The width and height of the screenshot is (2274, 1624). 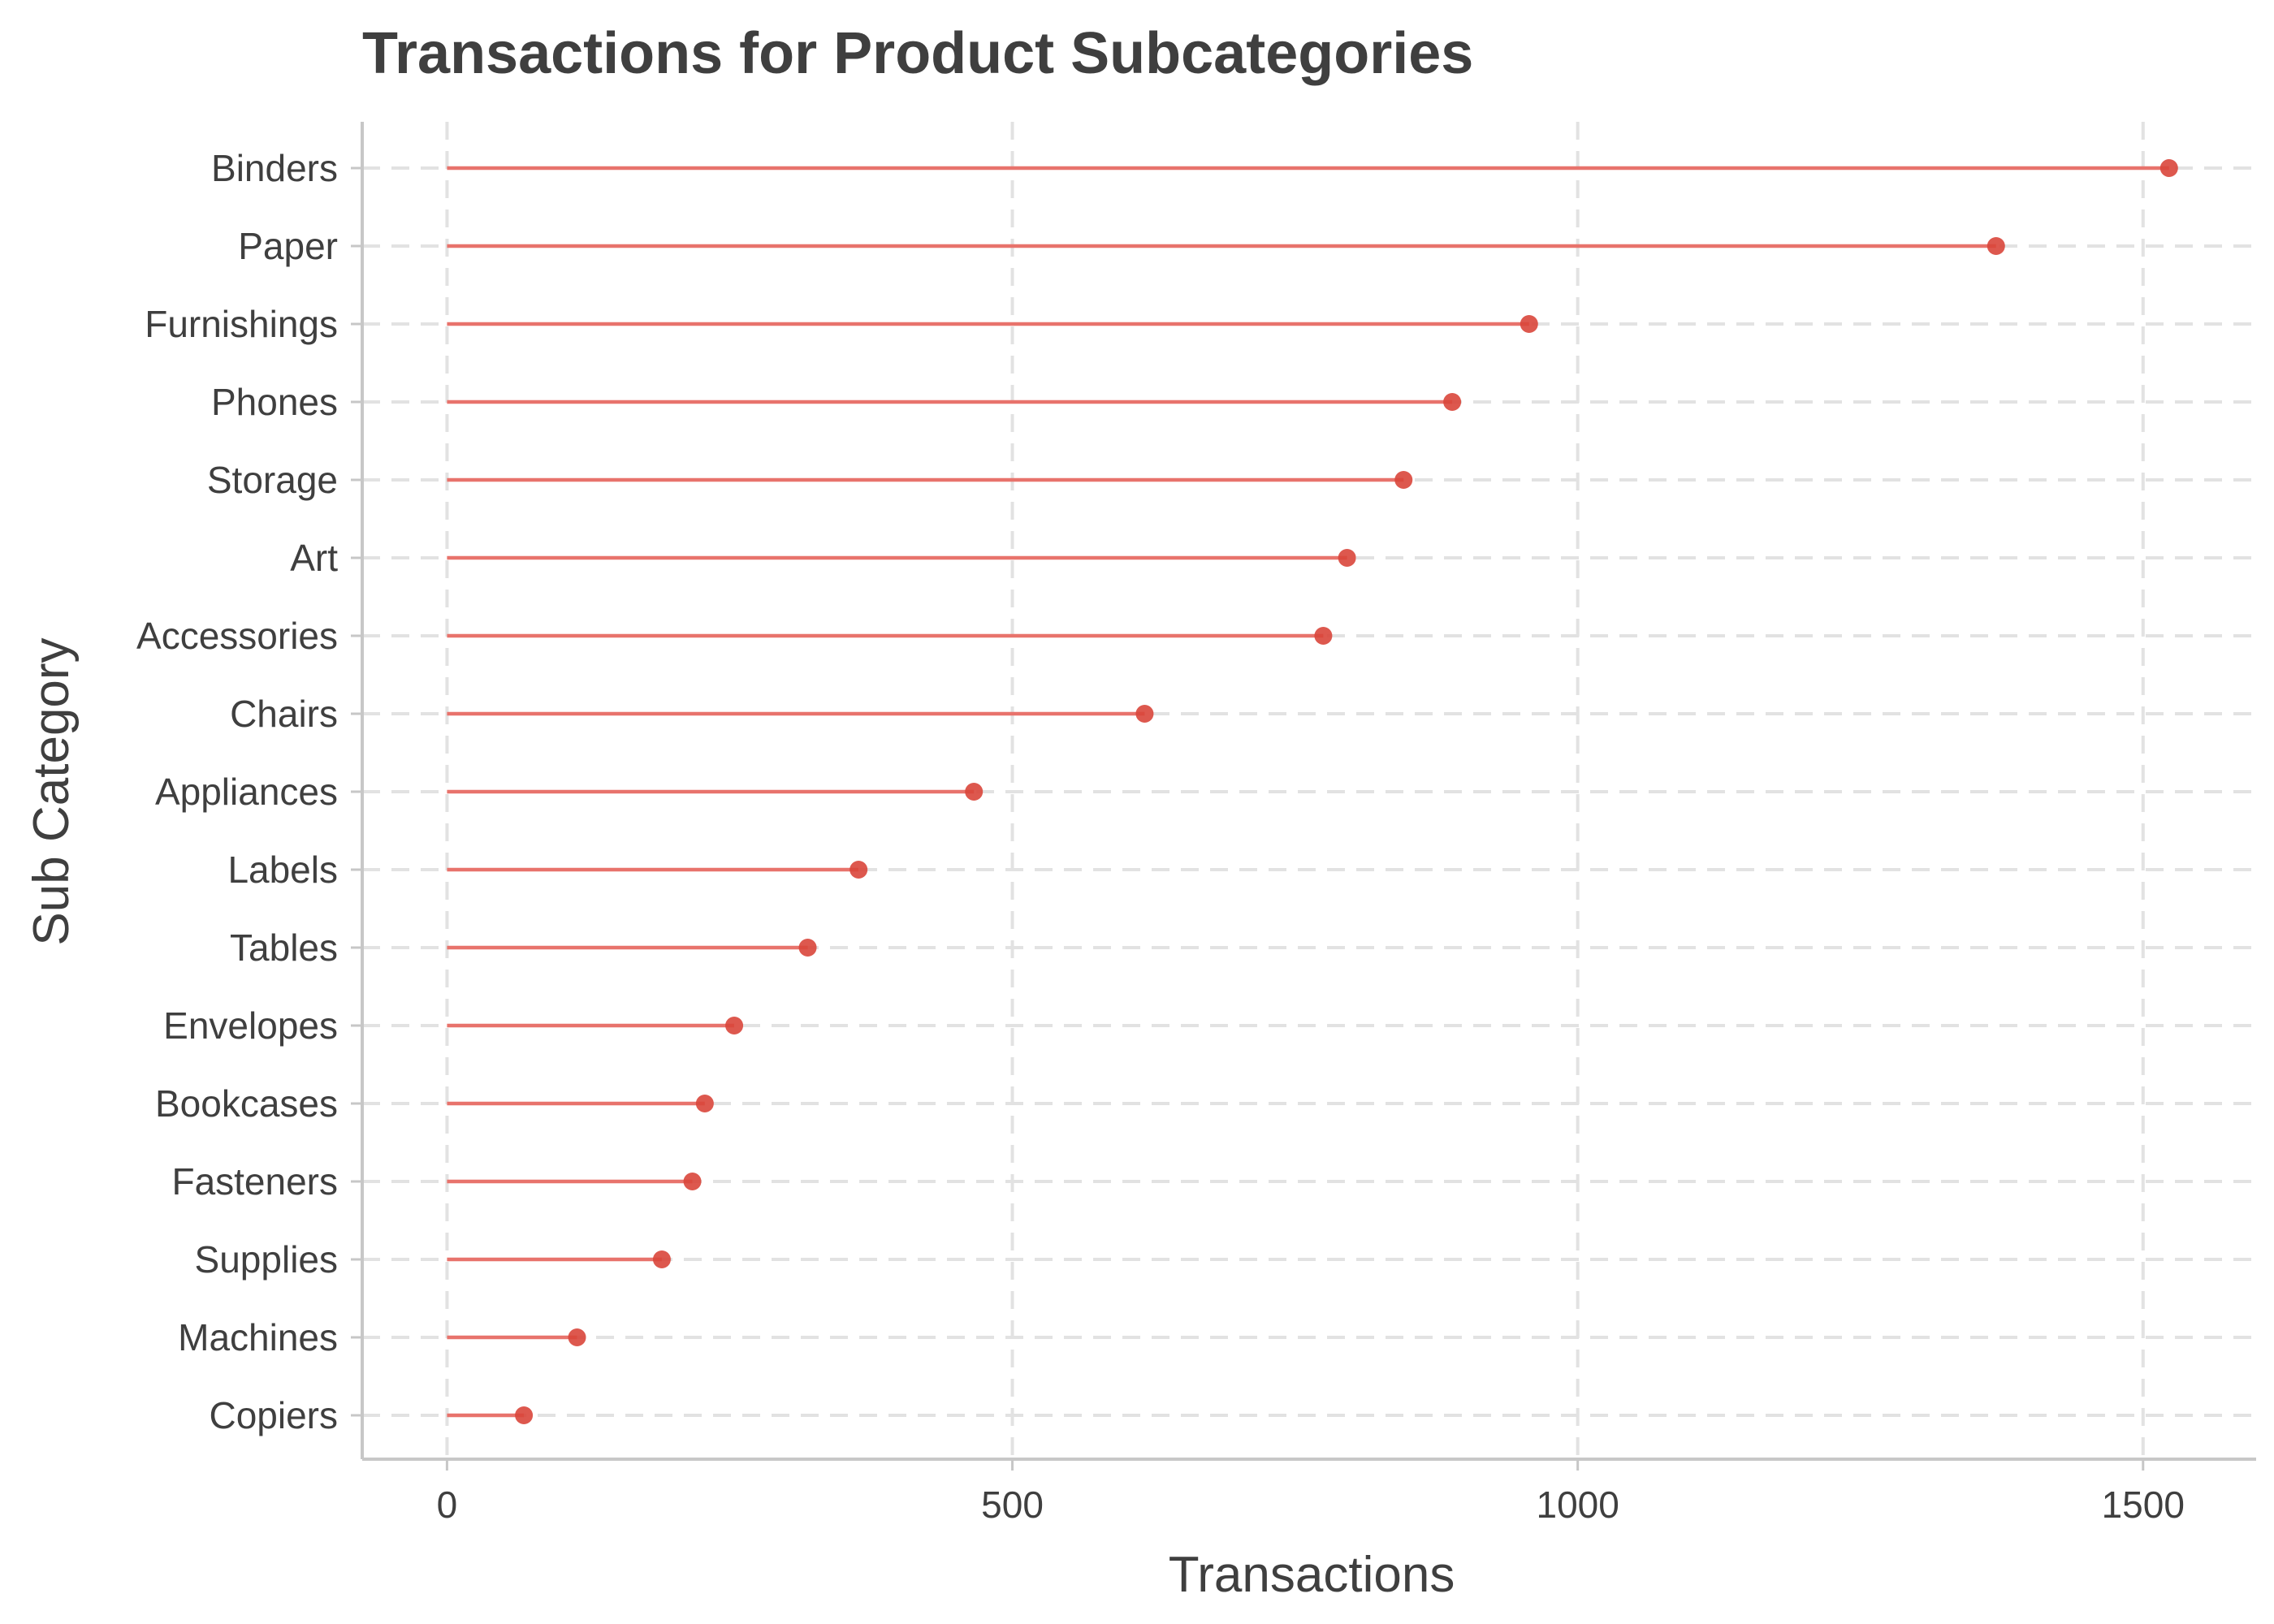 I want to click on lollipop-point-appliances, so click(x=975, y=792).